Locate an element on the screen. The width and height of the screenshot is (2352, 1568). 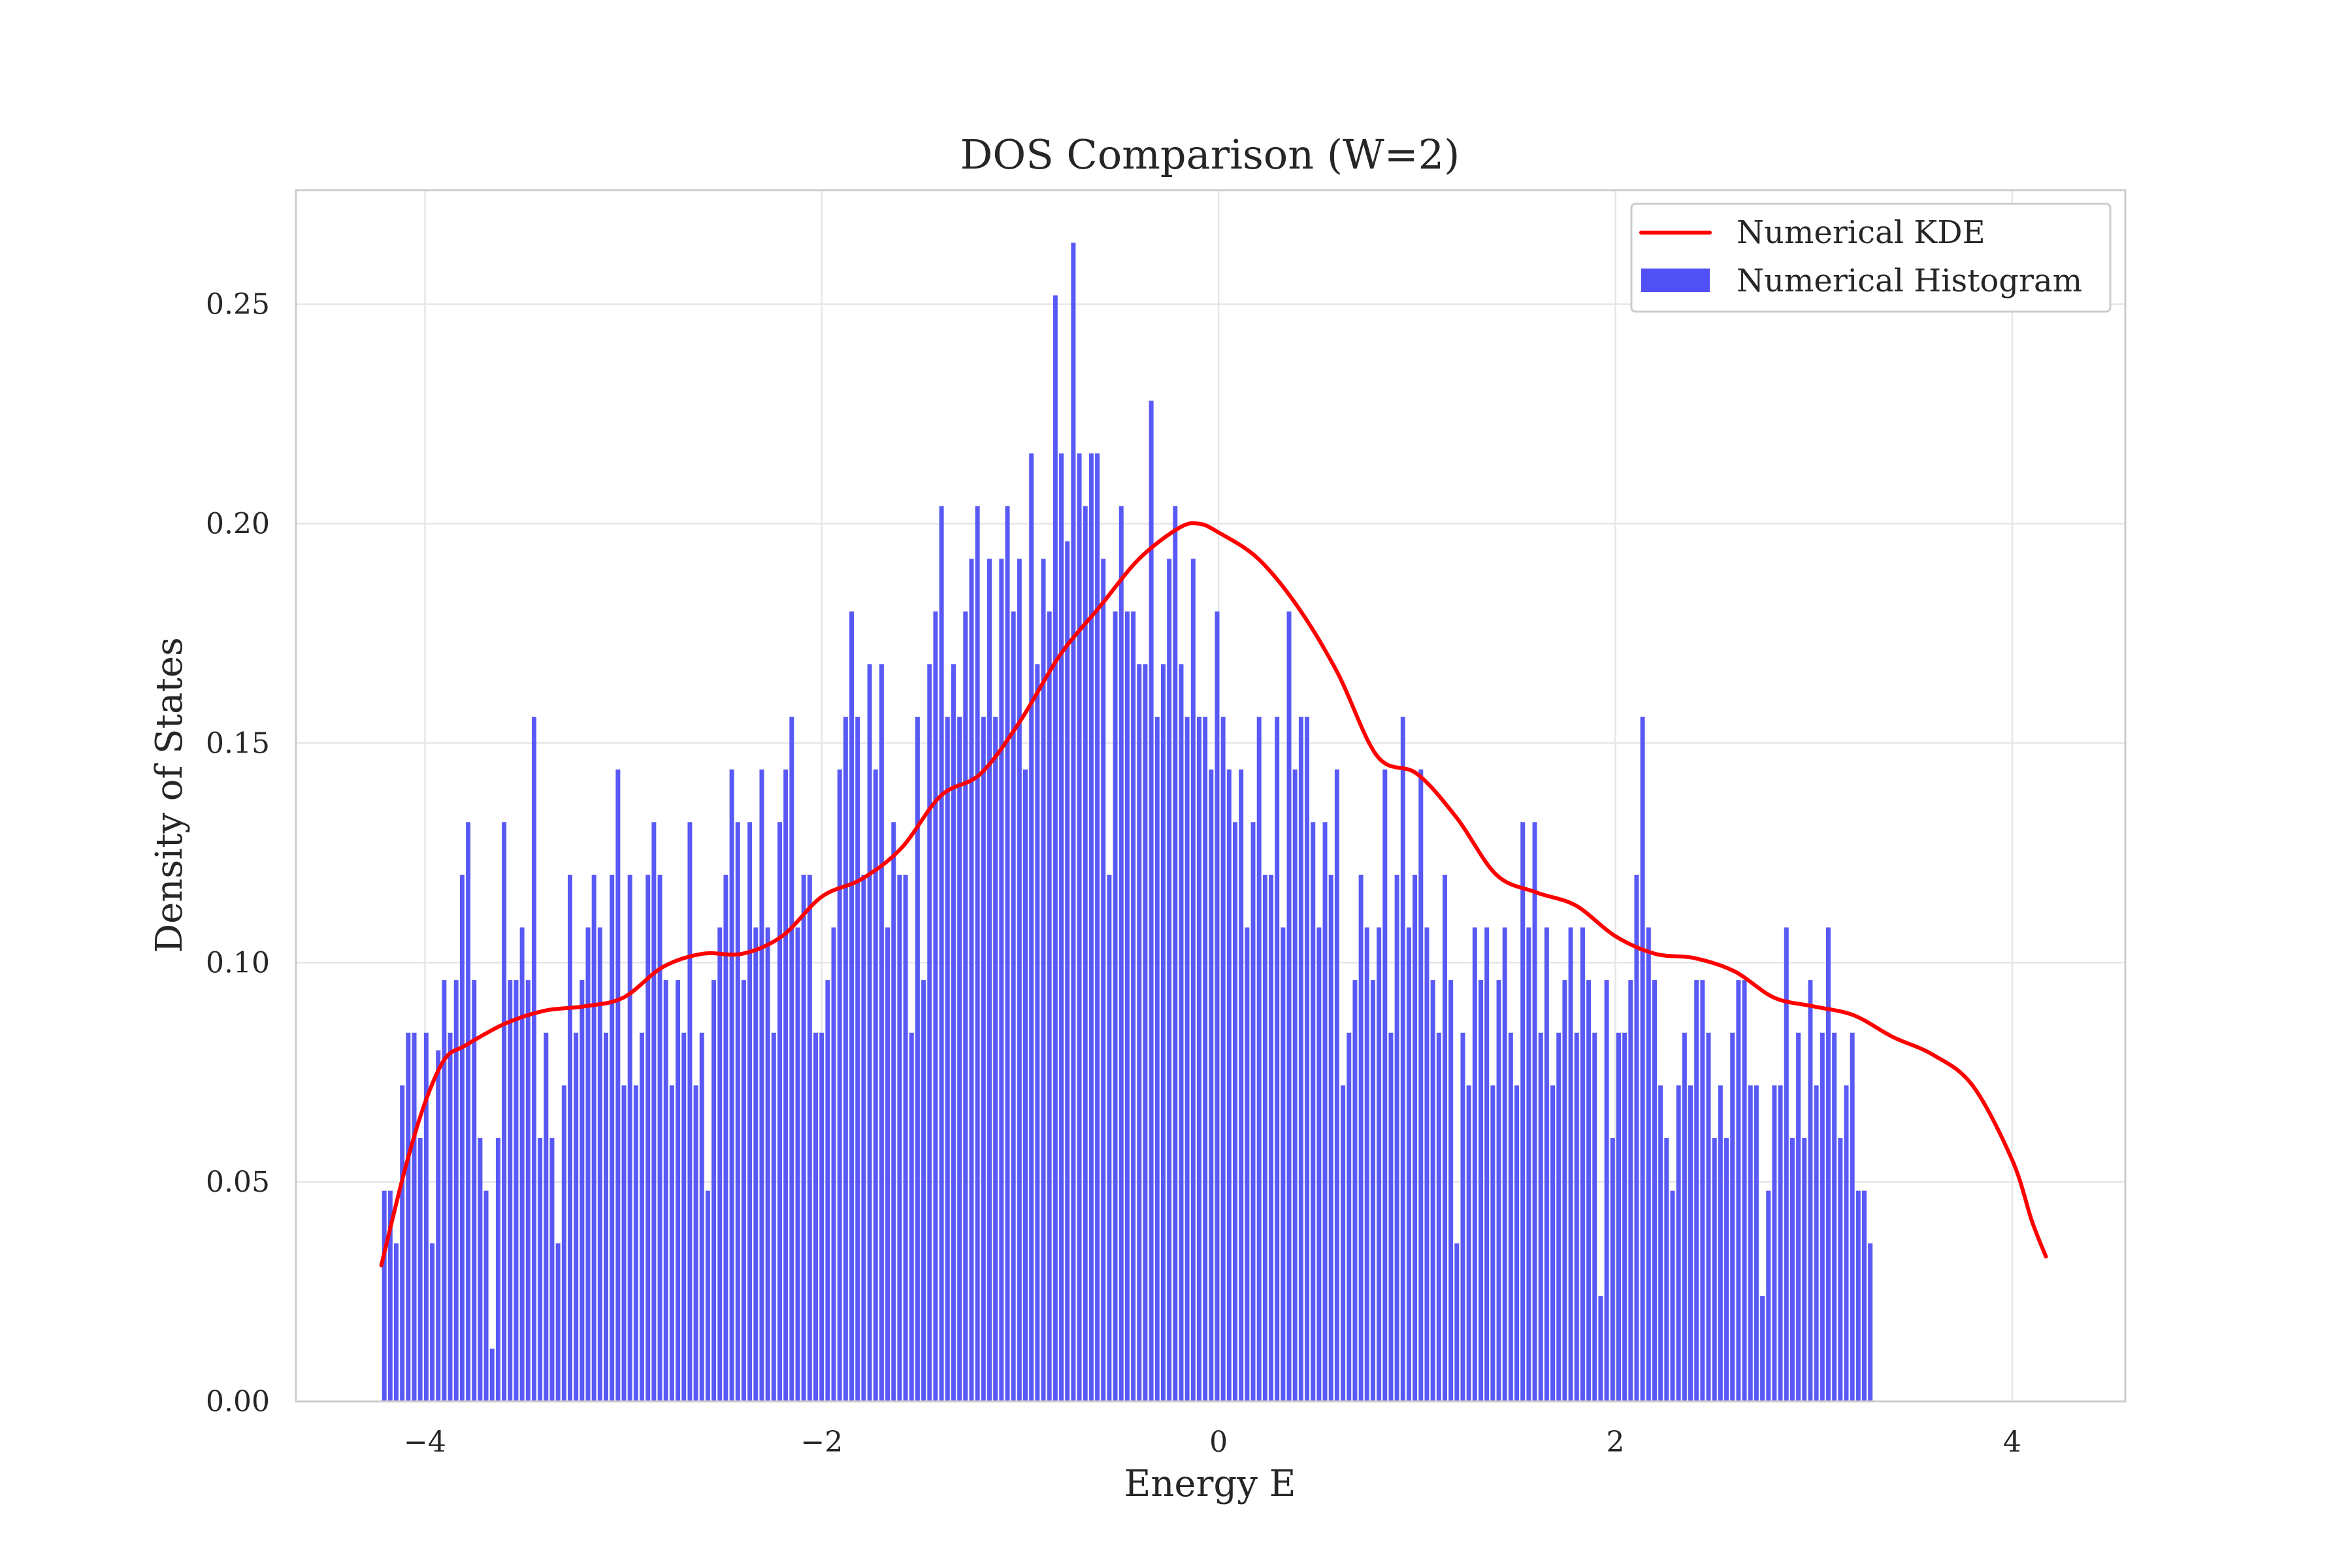
y-tick-label: 0.05 is located at coordinates (238, 1182).